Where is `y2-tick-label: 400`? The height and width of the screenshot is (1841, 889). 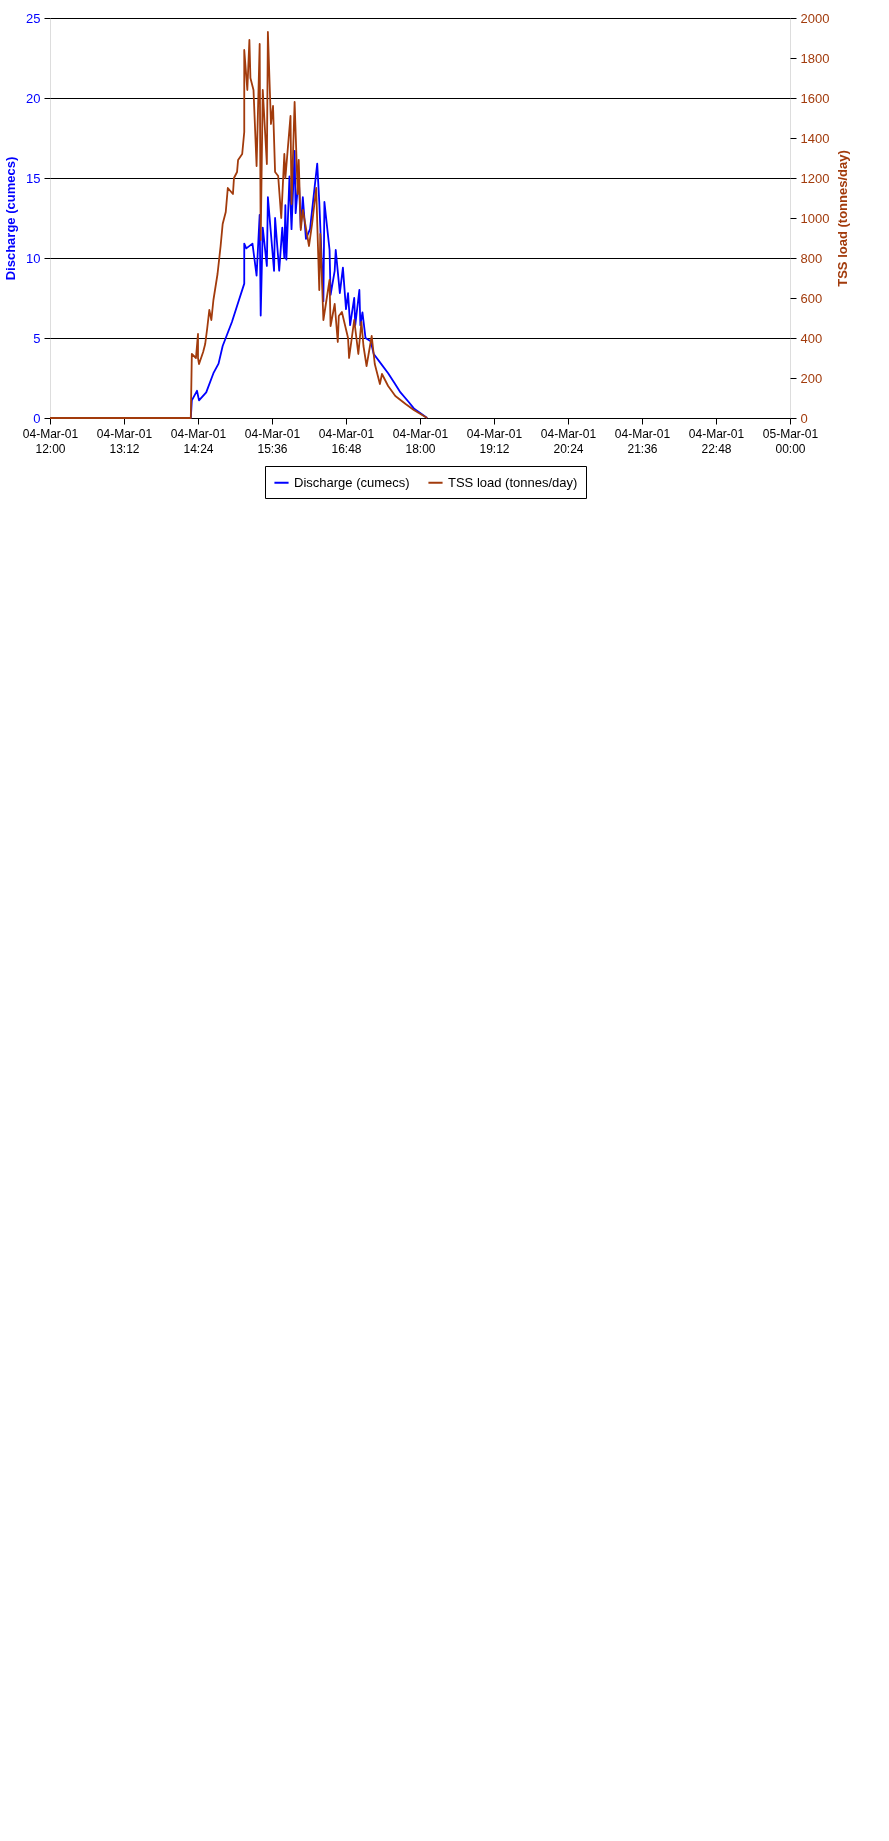 y2-tick-label: 400 is located at coordinates (811, 338).